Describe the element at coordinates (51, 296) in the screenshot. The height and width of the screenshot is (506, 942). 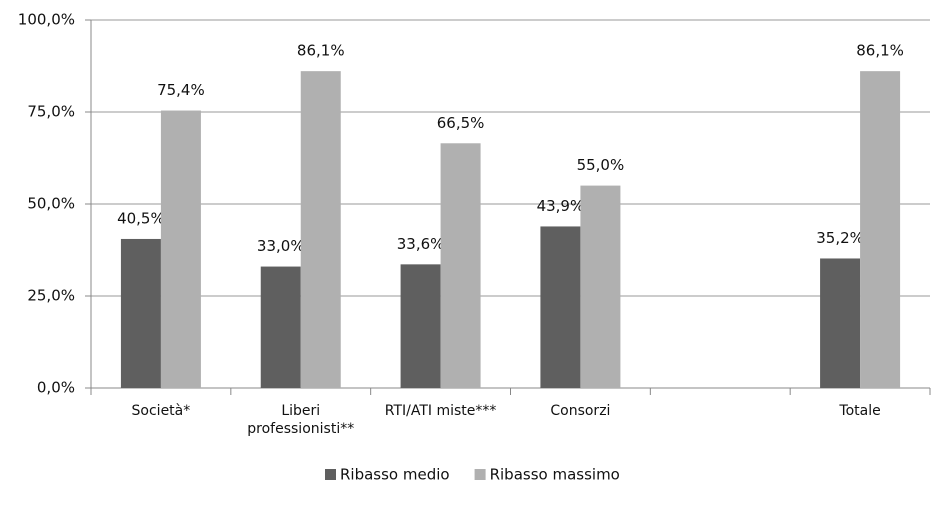
I see `y-tick-label: 25,0%` at that location.